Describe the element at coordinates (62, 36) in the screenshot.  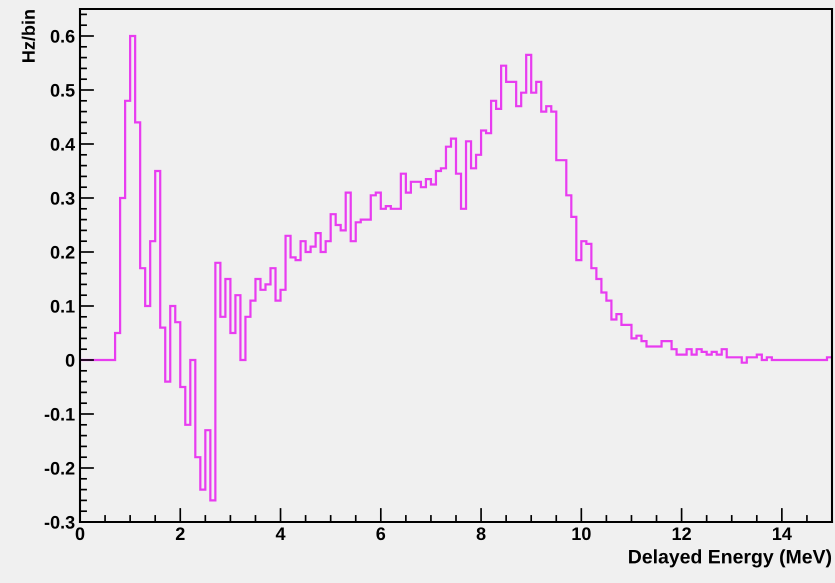
I see `y-tick-label: 0.6` at that location.